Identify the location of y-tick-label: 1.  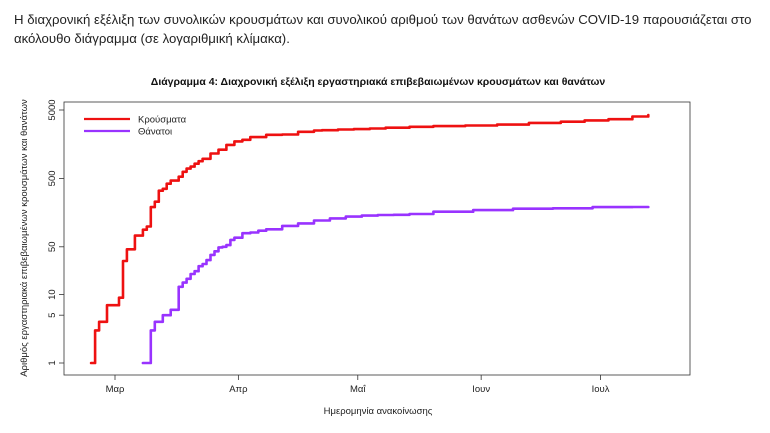
(52, 362).